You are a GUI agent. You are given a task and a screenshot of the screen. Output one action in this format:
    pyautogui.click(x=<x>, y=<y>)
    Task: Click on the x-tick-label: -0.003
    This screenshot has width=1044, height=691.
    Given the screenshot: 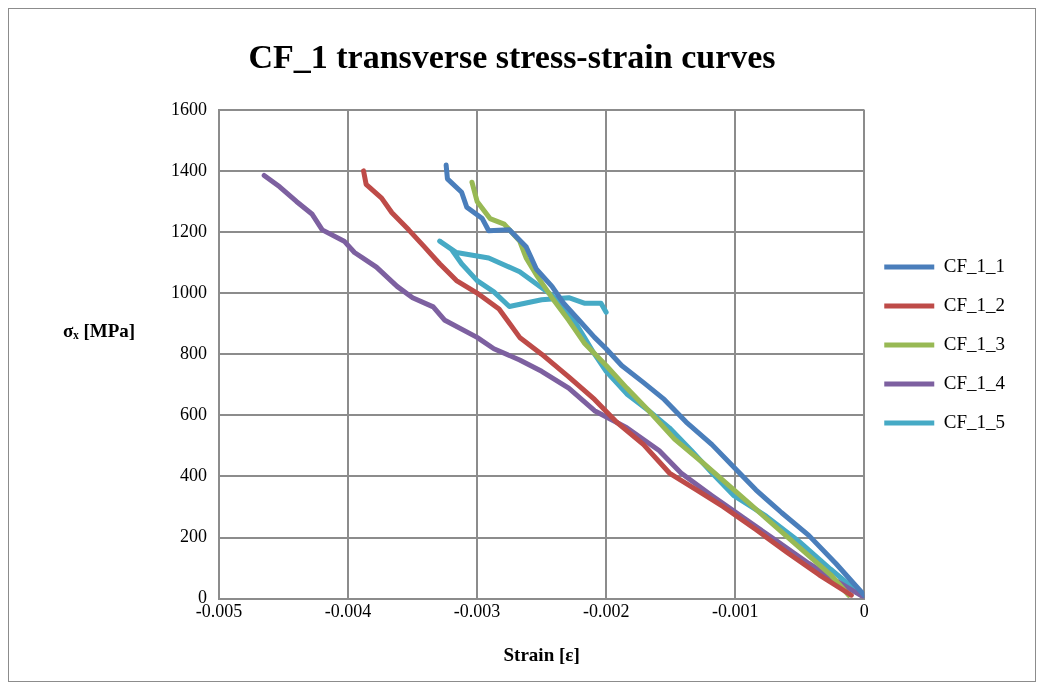 What is the action you would take?
    pyautogui.click(x=477, y=611)
    